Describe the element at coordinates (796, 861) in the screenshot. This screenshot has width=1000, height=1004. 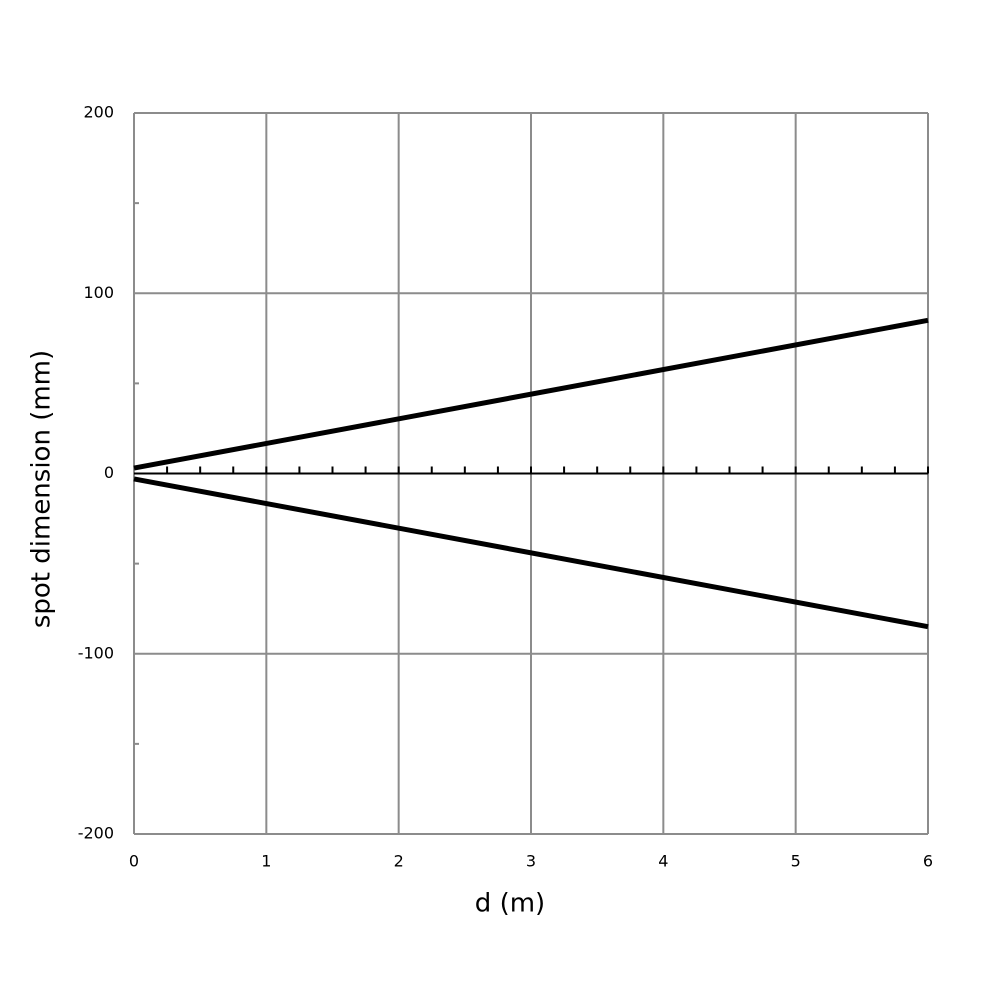
I see `x-tick-label: 5` at that location.